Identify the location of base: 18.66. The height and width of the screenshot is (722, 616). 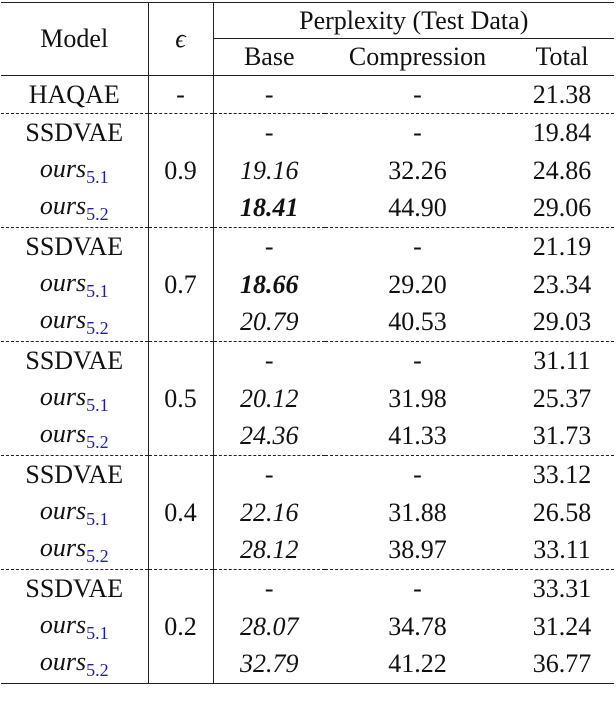
(269, 284).